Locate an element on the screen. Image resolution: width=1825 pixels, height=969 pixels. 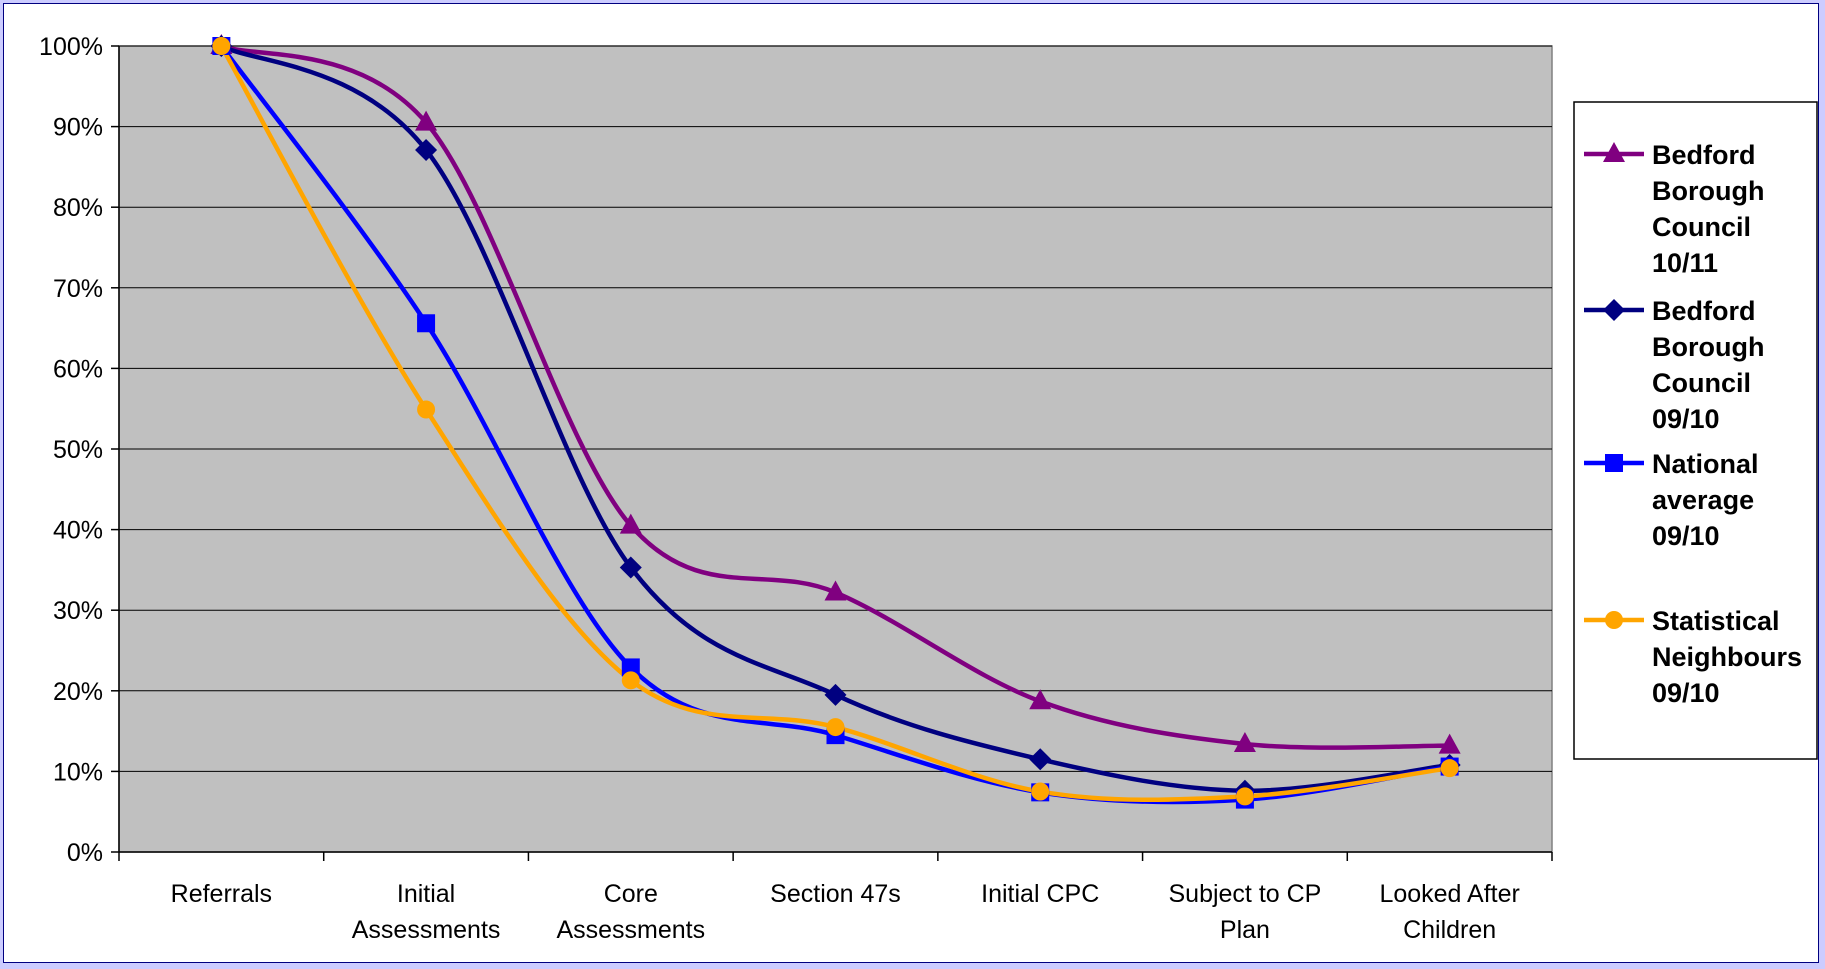
x-tick-label: Looked After Children is located at coordinates (1449, 912).